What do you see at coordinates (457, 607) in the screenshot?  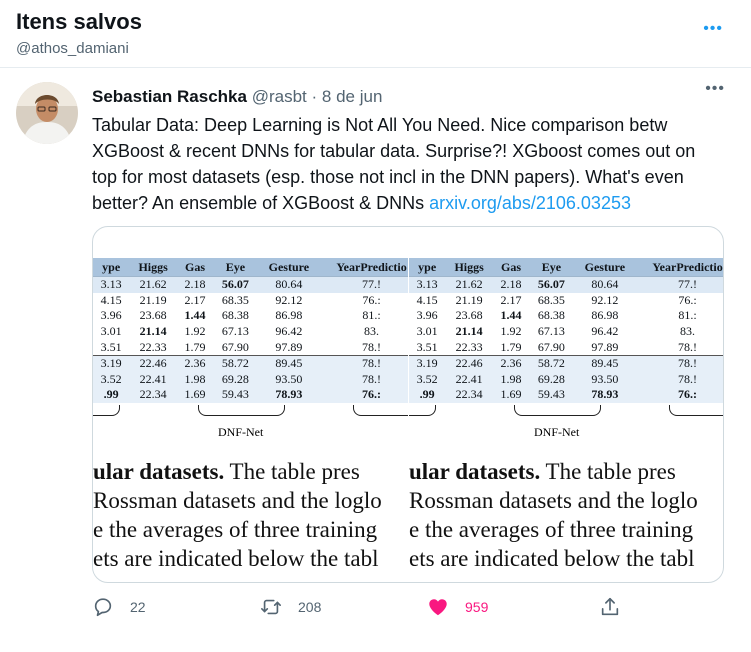 I see `like-button: 959` at bounding box center [457, 607].